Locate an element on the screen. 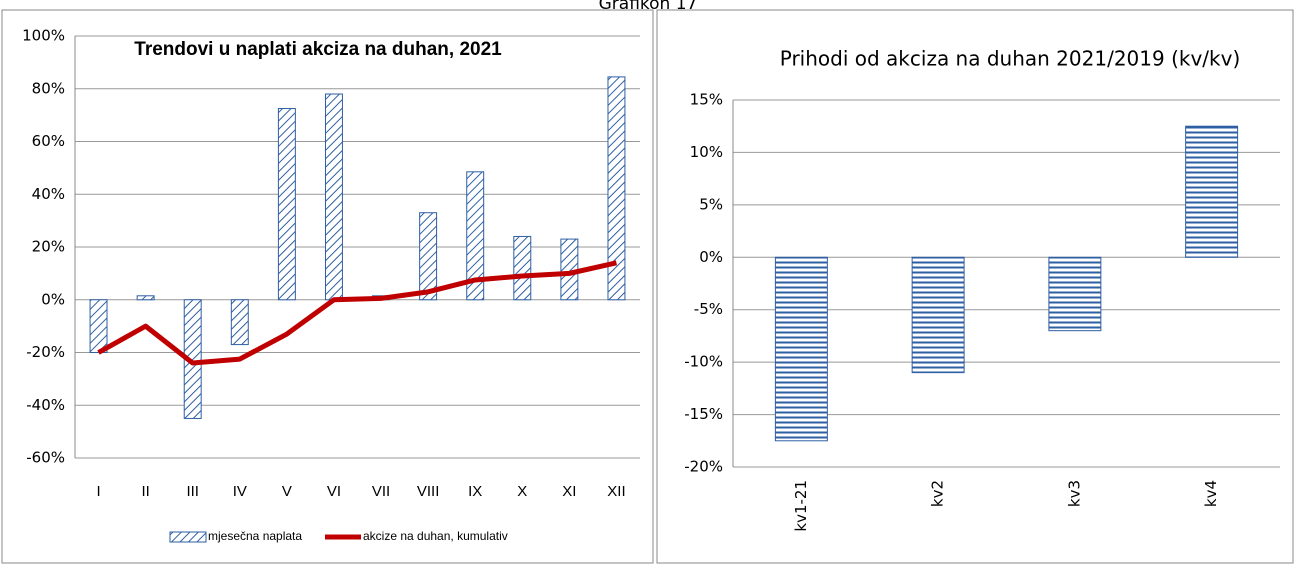 The image size is (1295, 565). y-tick-label: 100% is located at coordinates (43, 36).